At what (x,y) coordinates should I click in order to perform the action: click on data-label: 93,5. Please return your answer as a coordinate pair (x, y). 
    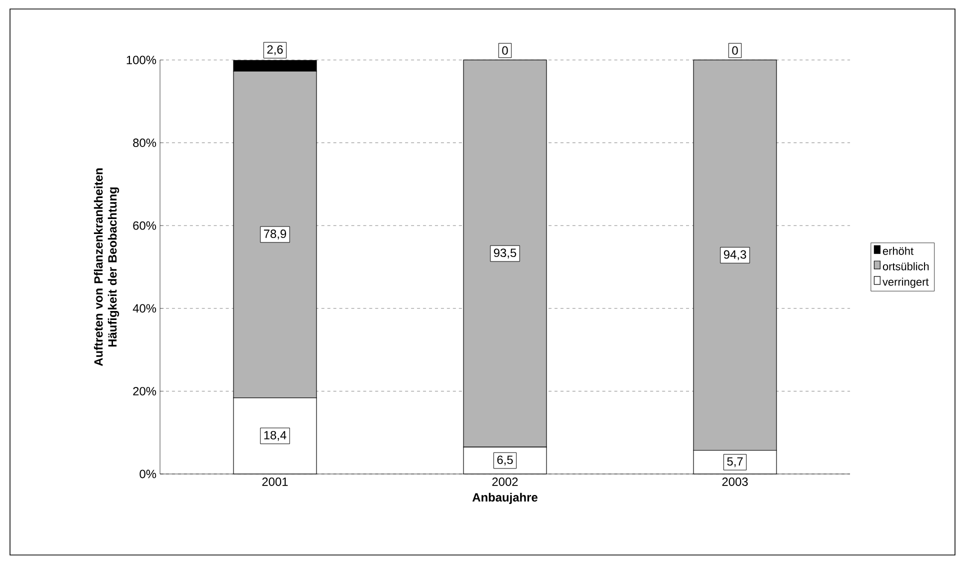
    Looking at the image, I should click on (505, 253).